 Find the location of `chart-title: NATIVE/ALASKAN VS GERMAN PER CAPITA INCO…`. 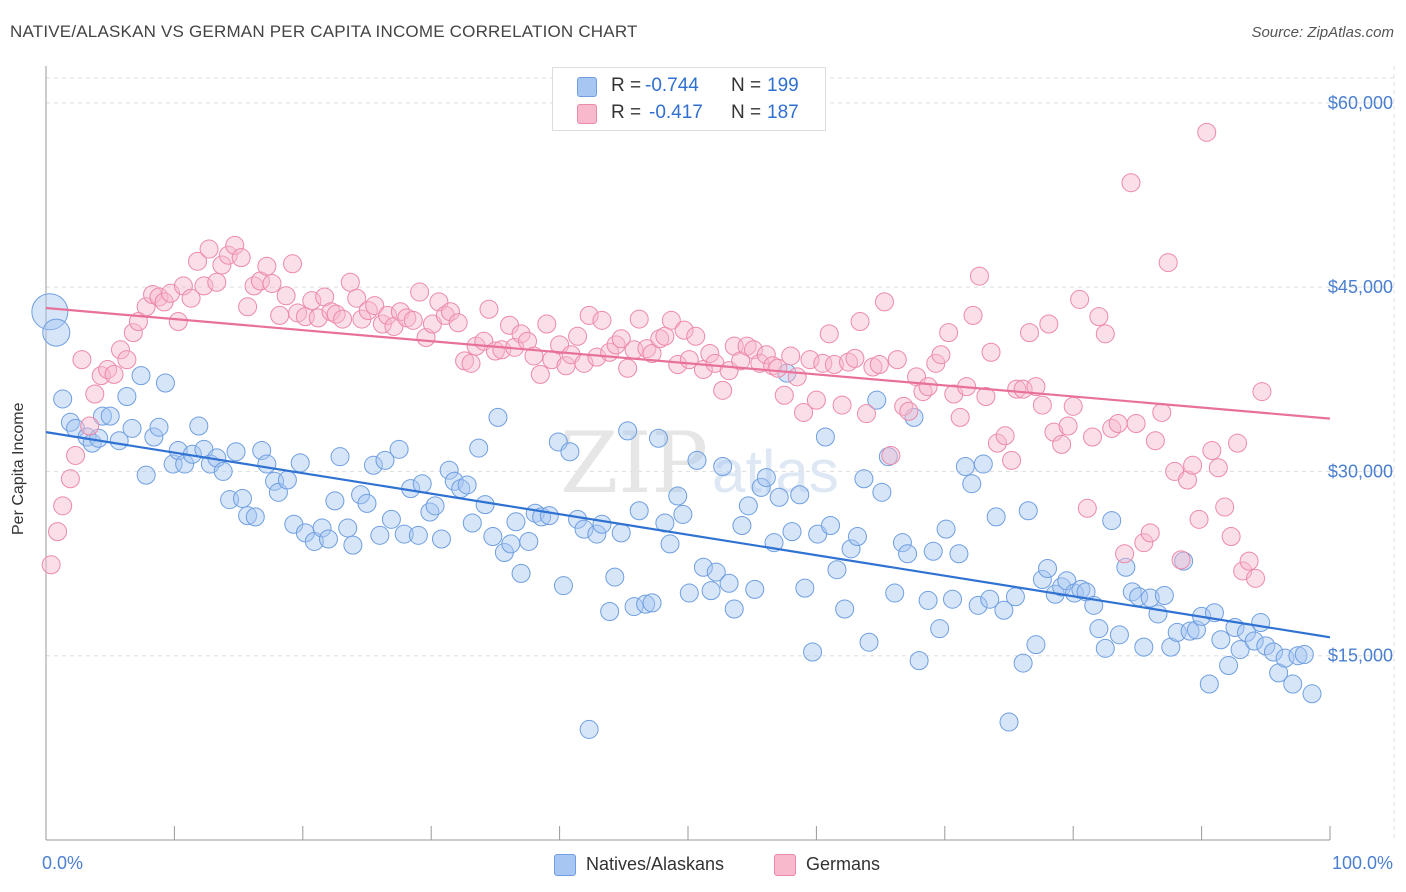

chart-title: NATIVE/ALASKAN VS GERMAN PER CAPITA INCO… is located at coordinates (324, 31).